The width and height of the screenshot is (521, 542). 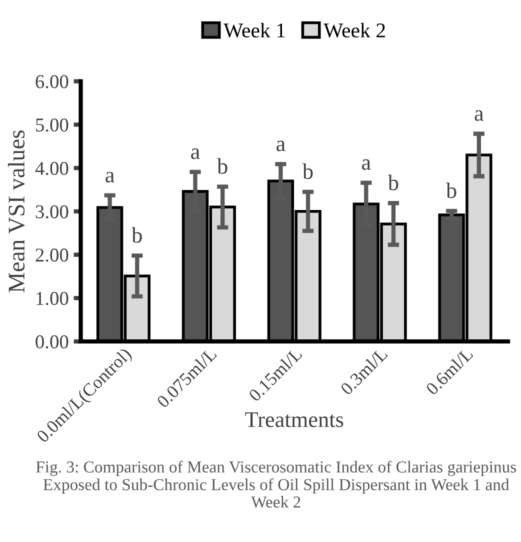 I want to click on caption: Fig. 3: Comparison of Mean Viscerosomatic Index of Clarias gariepinus Exposed to Sub-Chronic Levels of Oil Spill Dispersant in Week 1 and Week 2, so click(x=276, y=484).